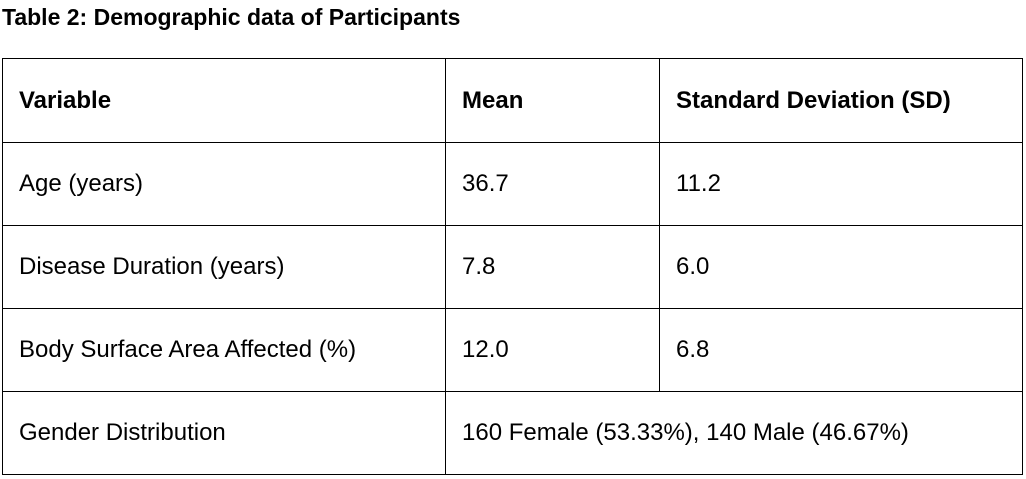 The image size is (1026, 479). What do you see at coordinates (552, 350) in the screenshot?
I see `cell-mean: 12.0` at bounding box center [552, 350].